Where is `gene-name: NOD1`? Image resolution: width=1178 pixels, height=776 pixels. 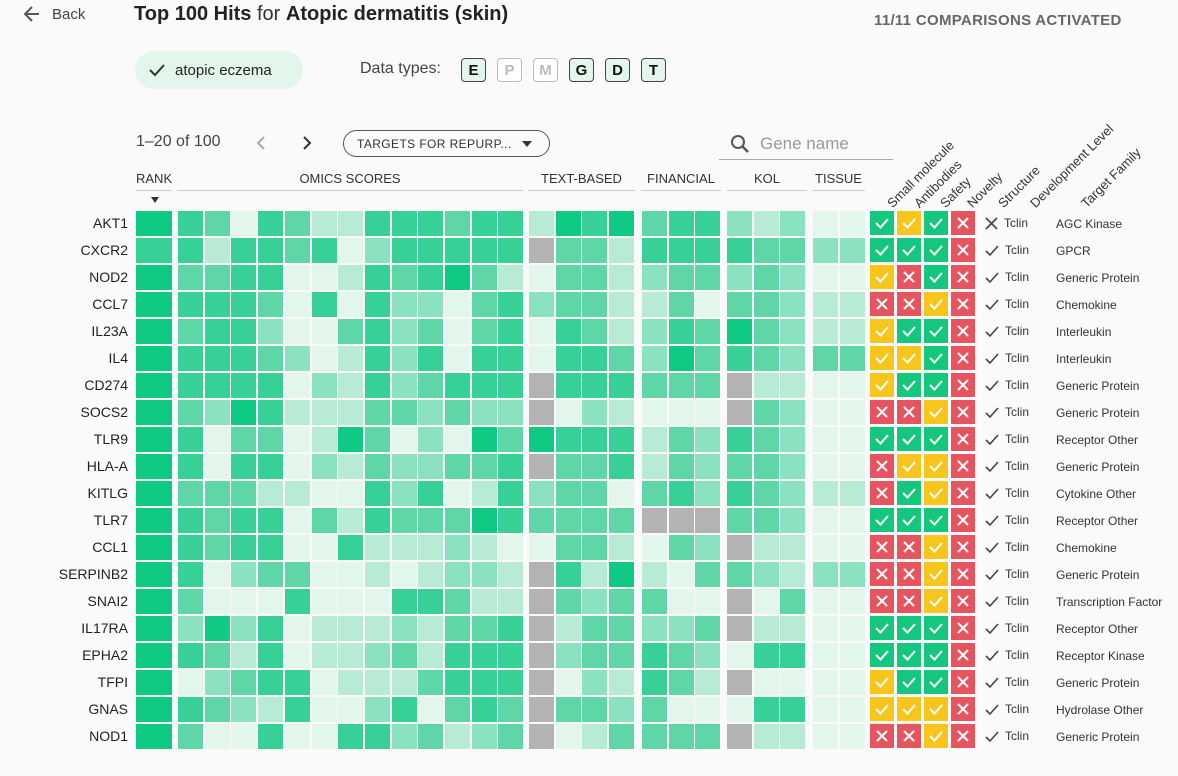 gene-name: NOD1 is located at coordinates (108, 736).